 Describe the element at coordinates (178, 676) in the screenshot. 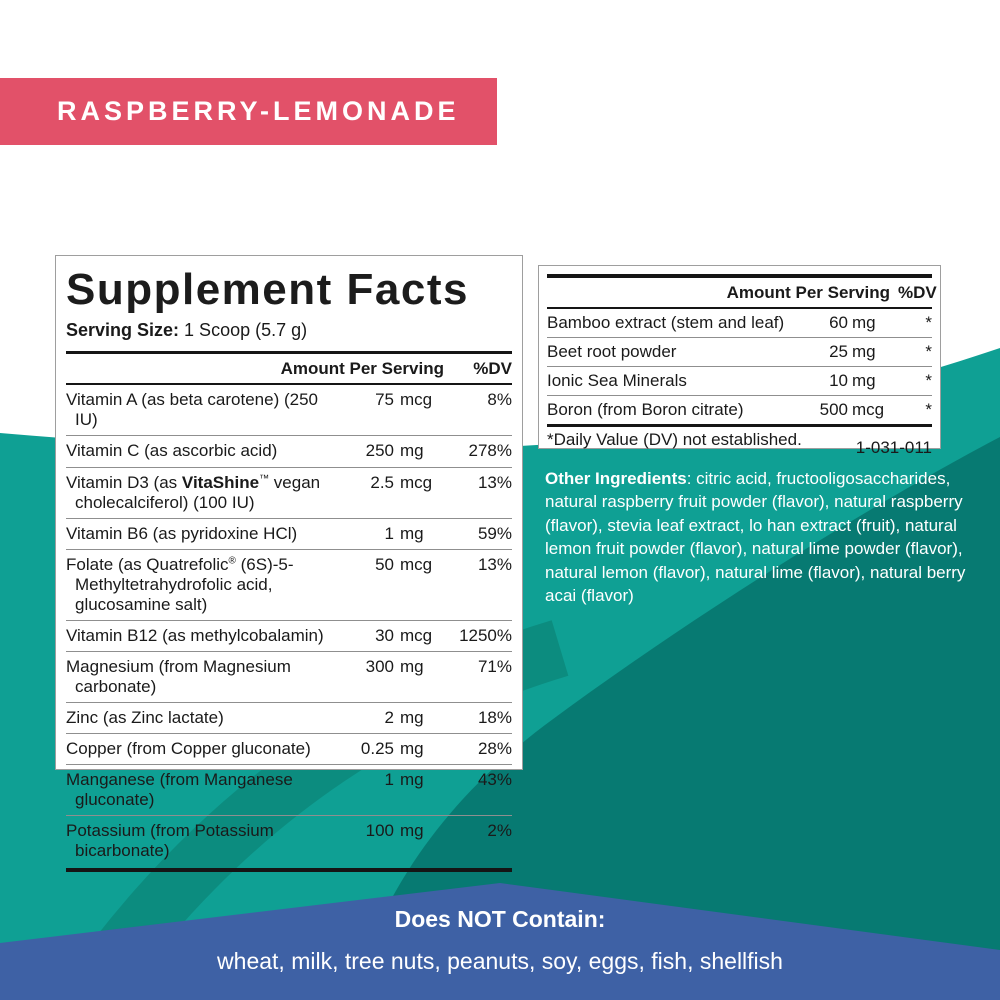

I see `ingredient-name: Magnesium (from Magnesium carbonate)` at that location.